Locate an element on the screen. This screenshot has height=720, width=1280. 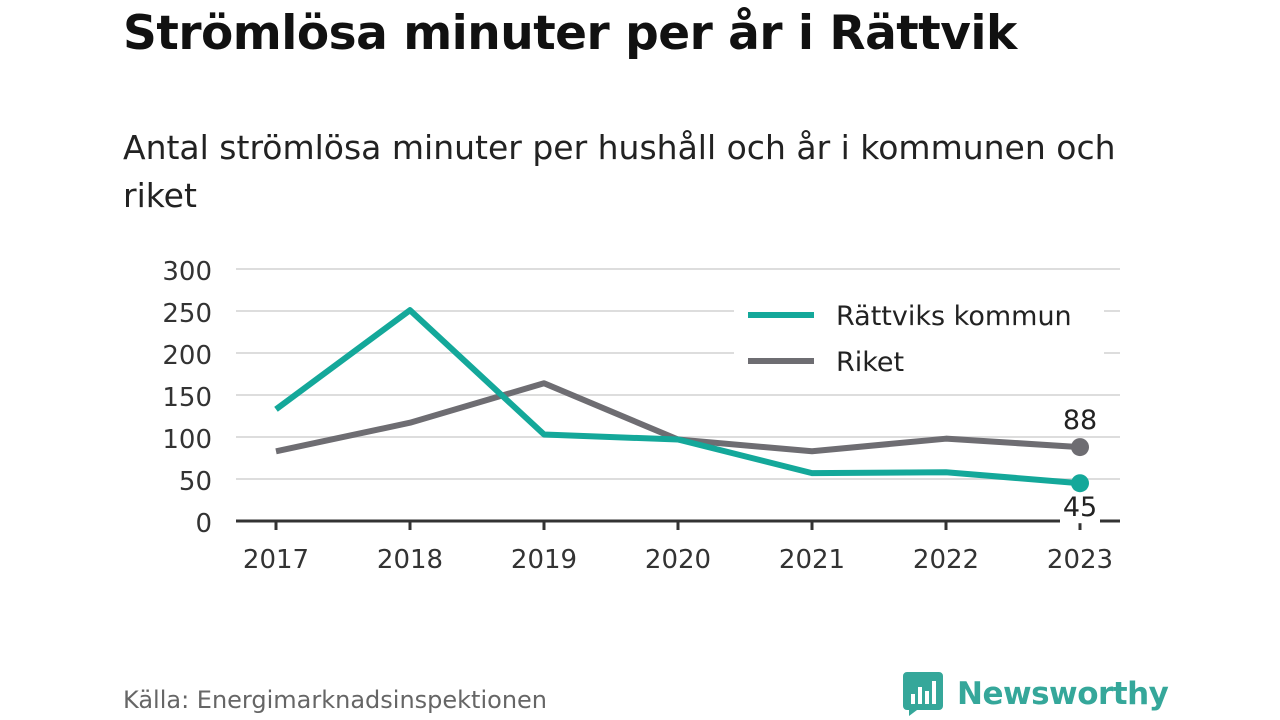
legend: Rättviks kommun Riket is located at coordinates (919, 338).